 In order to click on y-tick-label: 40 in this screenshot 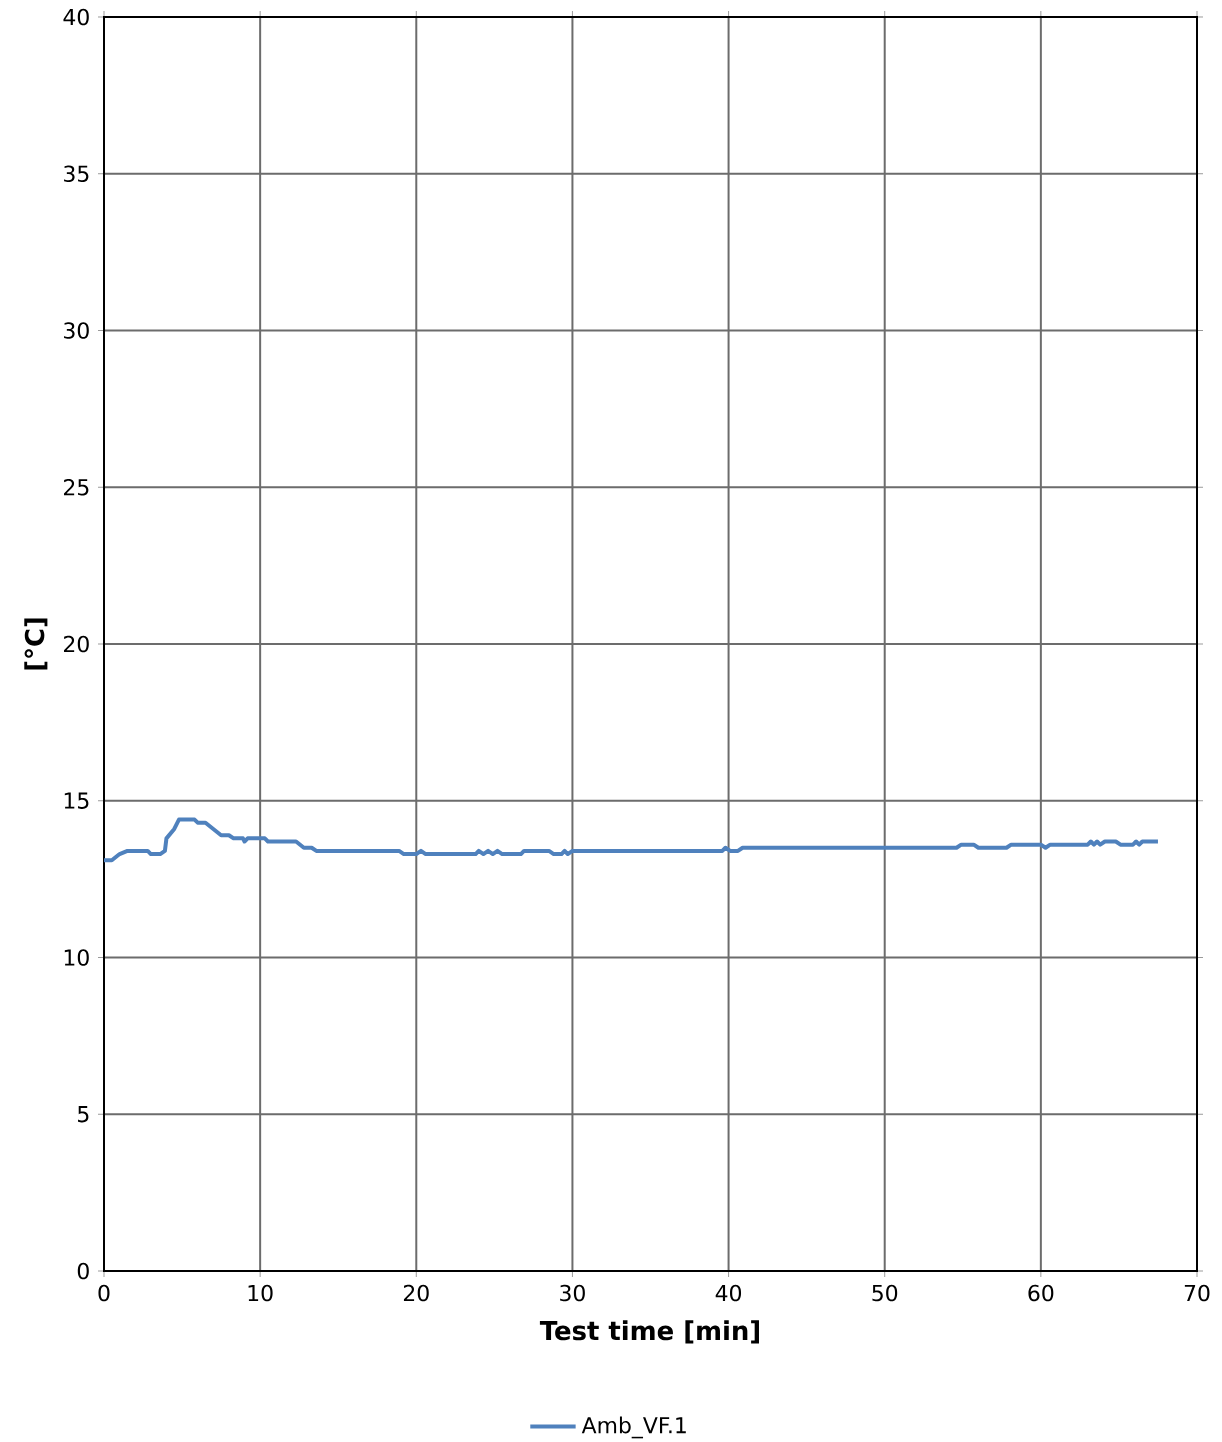, I will do `click(76, 17)`.